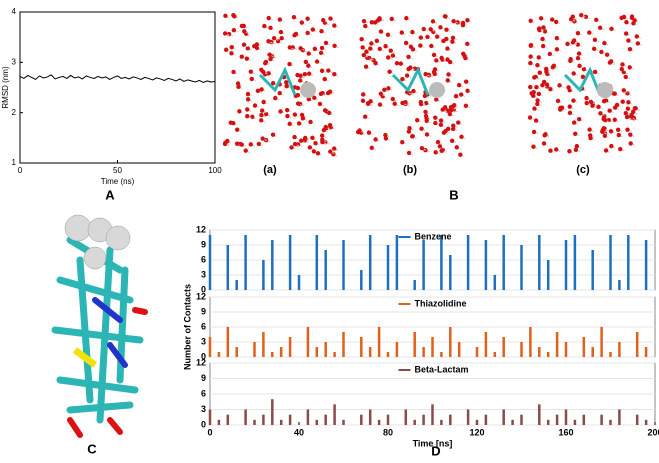  Describe the element at coordinates (476, 432) in the screenshot. I see `x-tick-label: 120` at that location.